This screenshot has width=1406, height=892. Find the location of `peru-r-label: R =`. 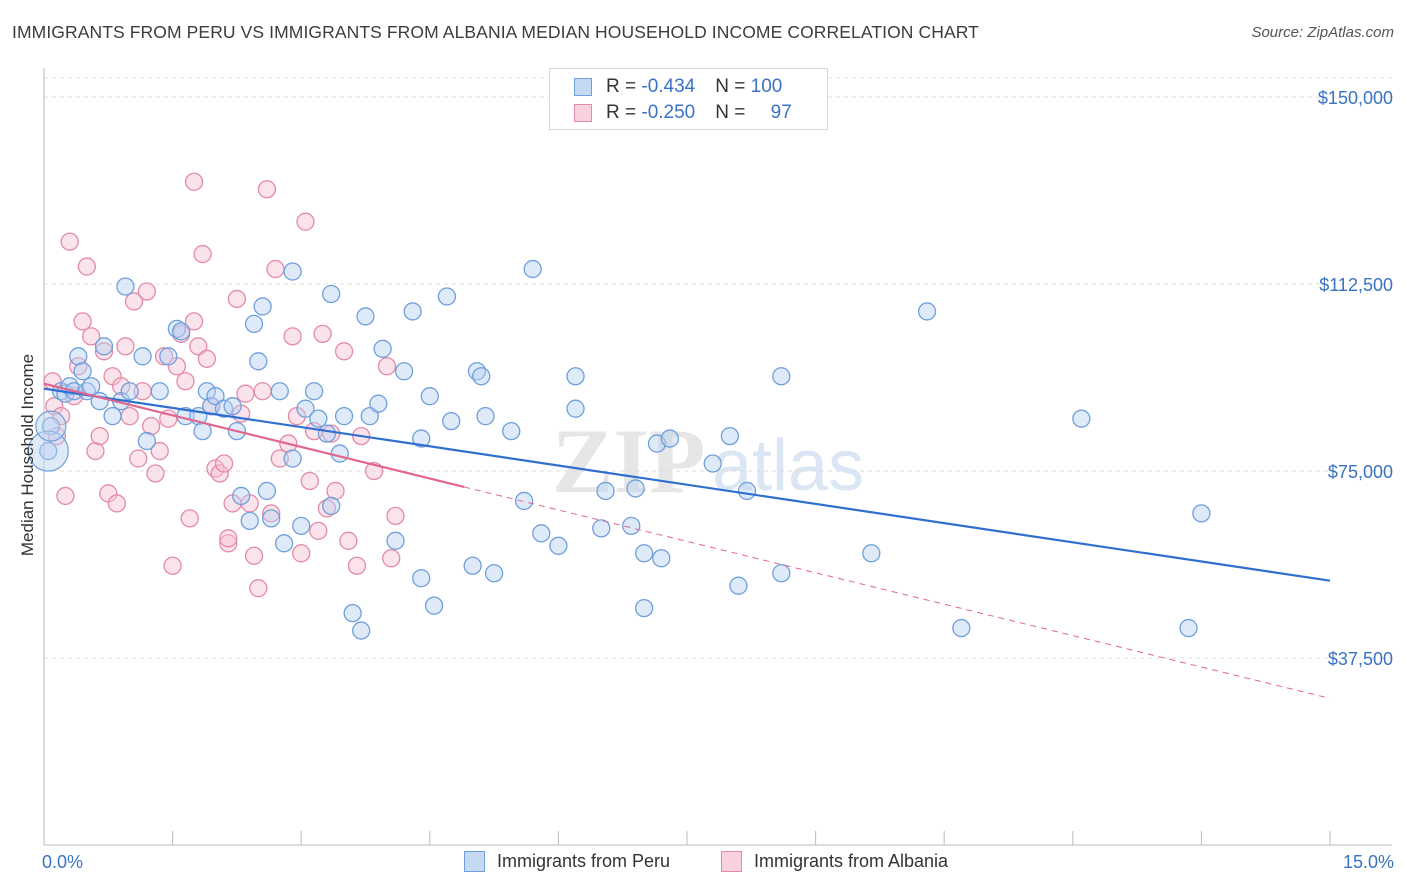

peru-r-label: R = is located at coordinates (624, 86).